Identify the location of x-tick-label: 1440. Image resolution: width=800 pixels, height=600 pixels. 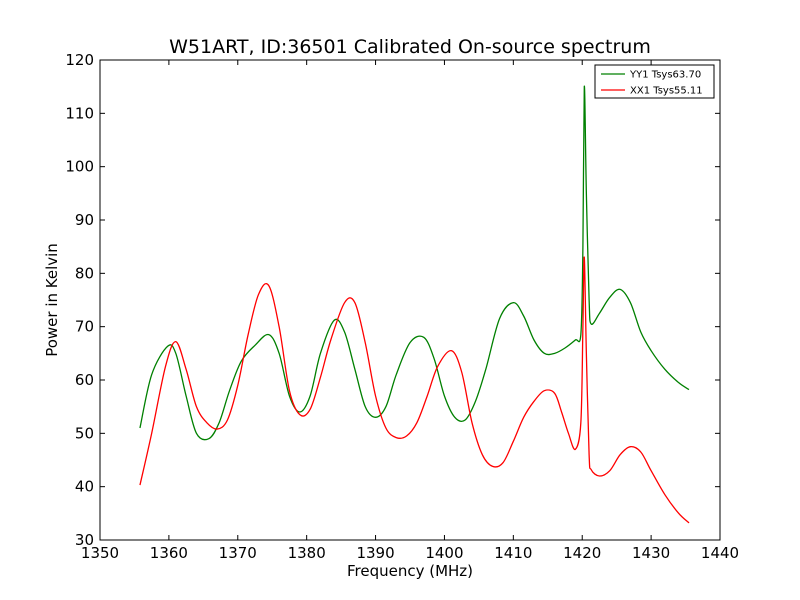
(720, 553).